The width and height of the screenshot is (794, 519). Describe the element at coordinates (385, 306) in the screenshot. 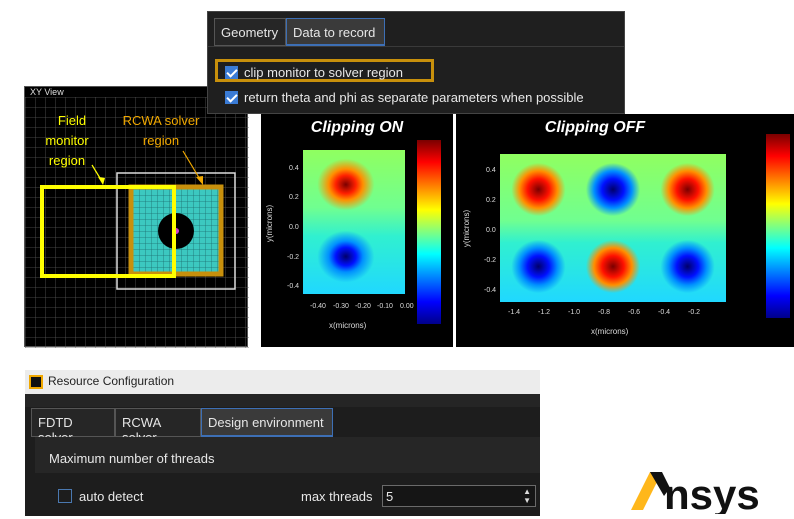

I see `left-xtick: -0.10` at that location.